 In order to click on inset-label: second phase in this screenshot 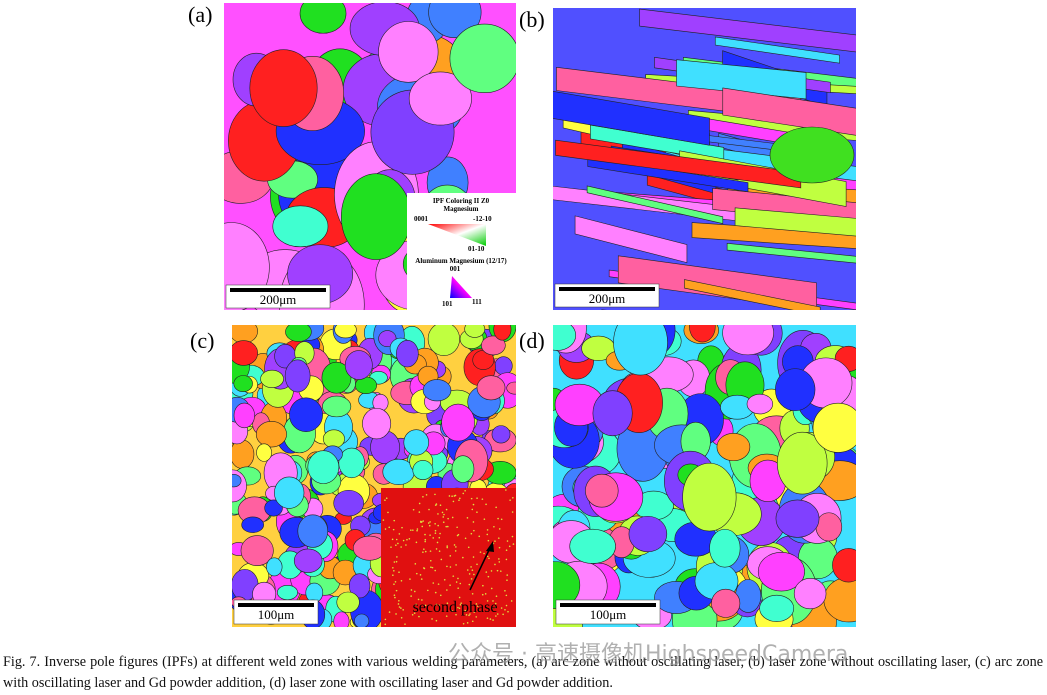, I will do `click(455, 607)`.